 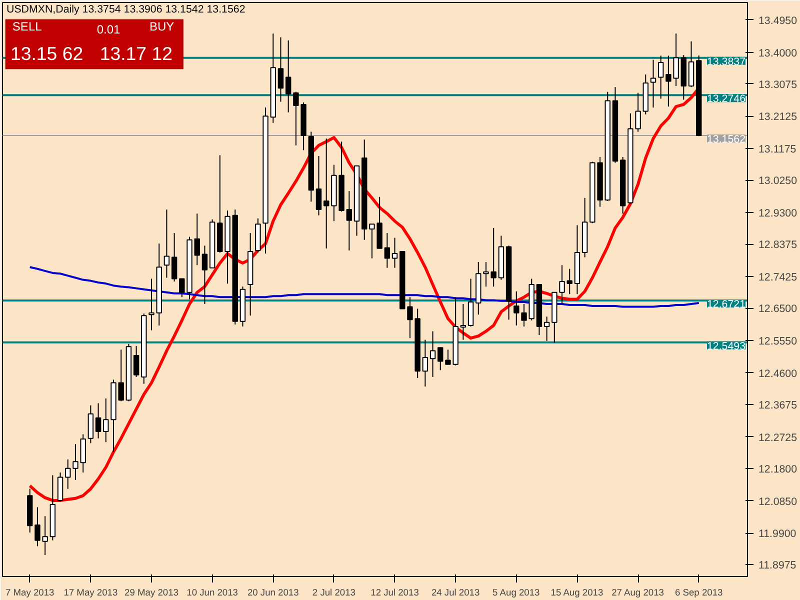 What do you see at coordinates (778, 438) in the screenshot?
I see `y-tick-label: 12.2725` at bounding box center [778, 438].